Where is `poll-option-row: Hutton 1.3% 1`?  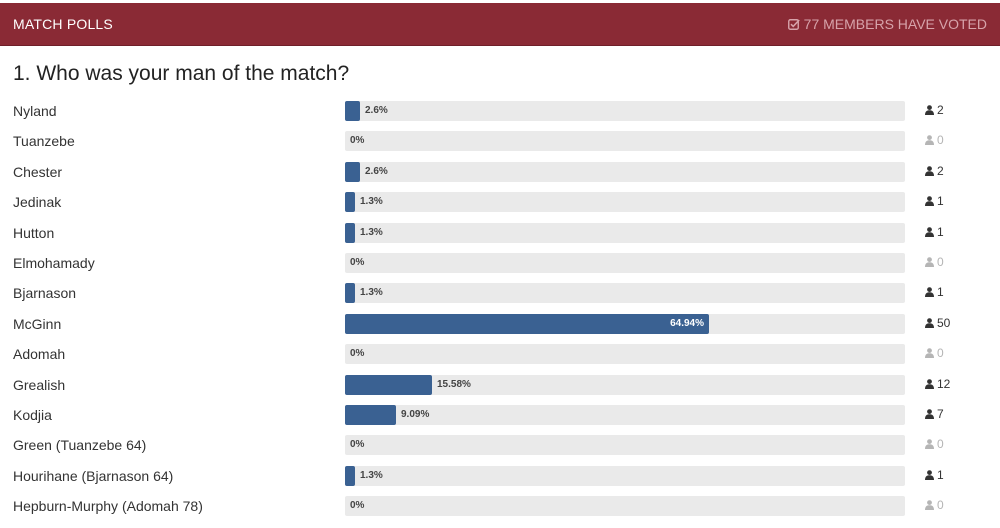
poll-option-row: Hutton 1.3% 1 is located at coordinates (500, 233).